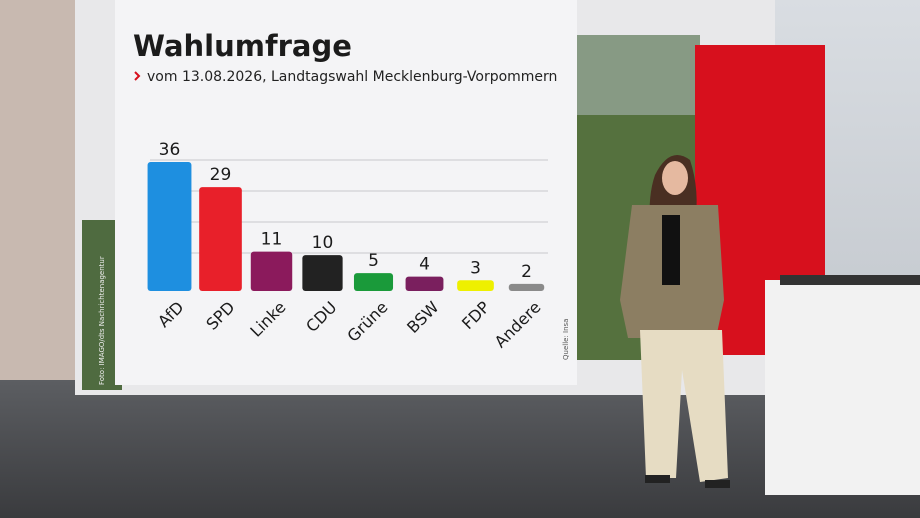  I want to click on presenter, so click(675, 321).